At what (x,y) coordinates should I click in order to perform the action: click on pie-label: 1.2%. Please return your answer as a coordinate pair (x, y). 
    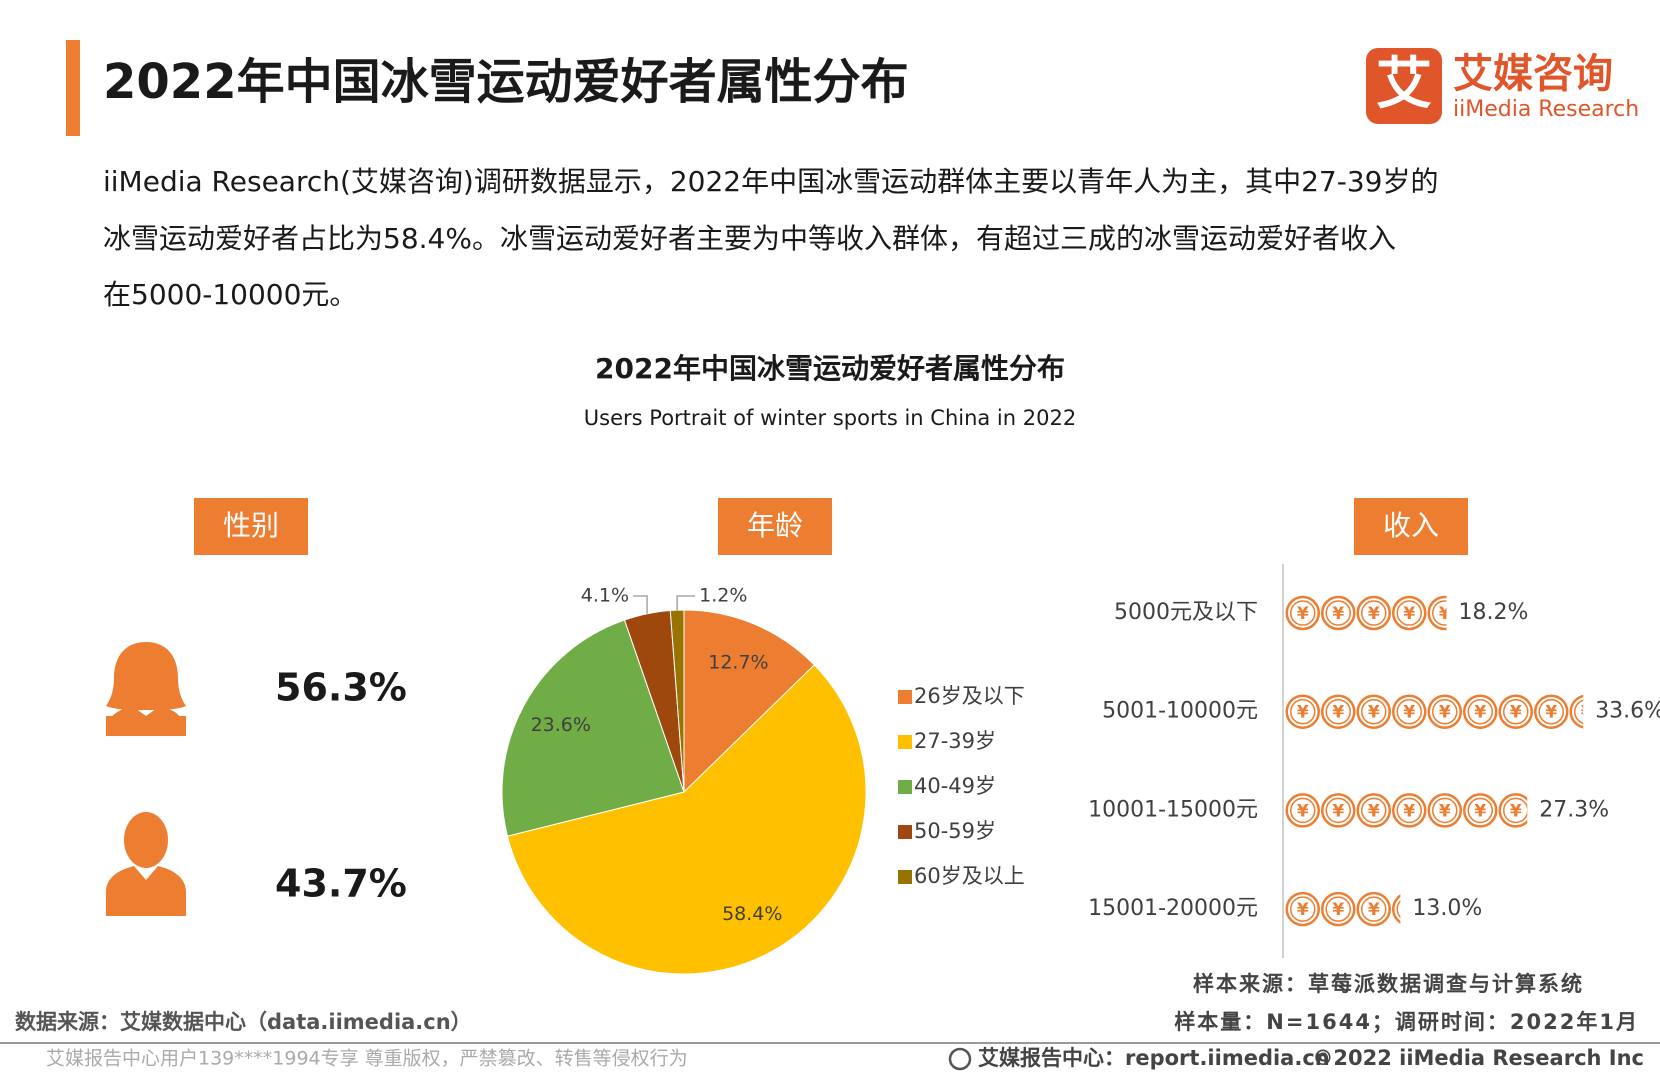
    Looking at the image, I should click on (723, 596).